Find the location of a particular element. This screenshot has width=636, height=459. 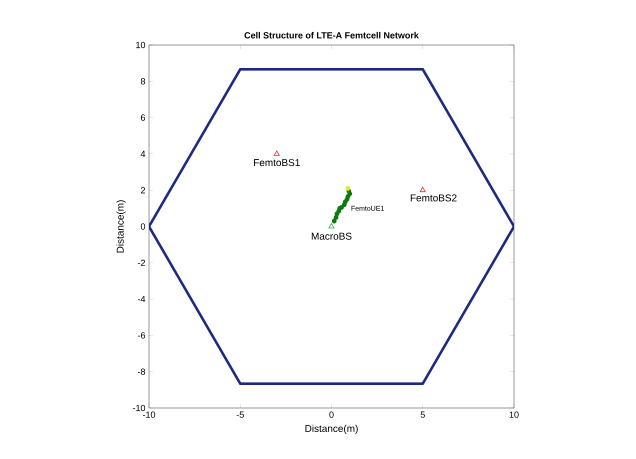

y-tick-label: -6 is located at coordinates (142, 335).